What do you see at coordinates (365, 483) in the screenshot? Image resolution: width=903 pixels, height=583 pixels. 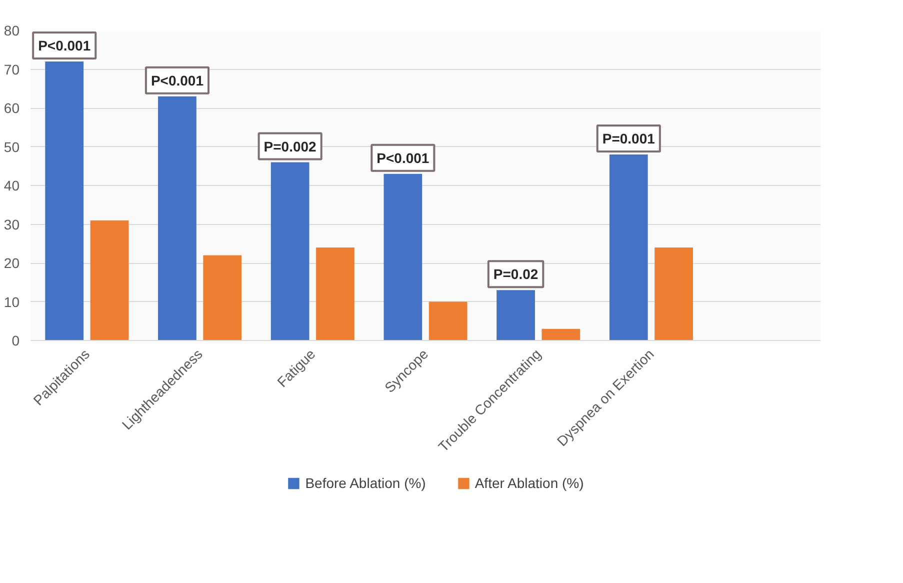 I see `legend-label: Before Ablation (%)` at bounding box center [365, 483].